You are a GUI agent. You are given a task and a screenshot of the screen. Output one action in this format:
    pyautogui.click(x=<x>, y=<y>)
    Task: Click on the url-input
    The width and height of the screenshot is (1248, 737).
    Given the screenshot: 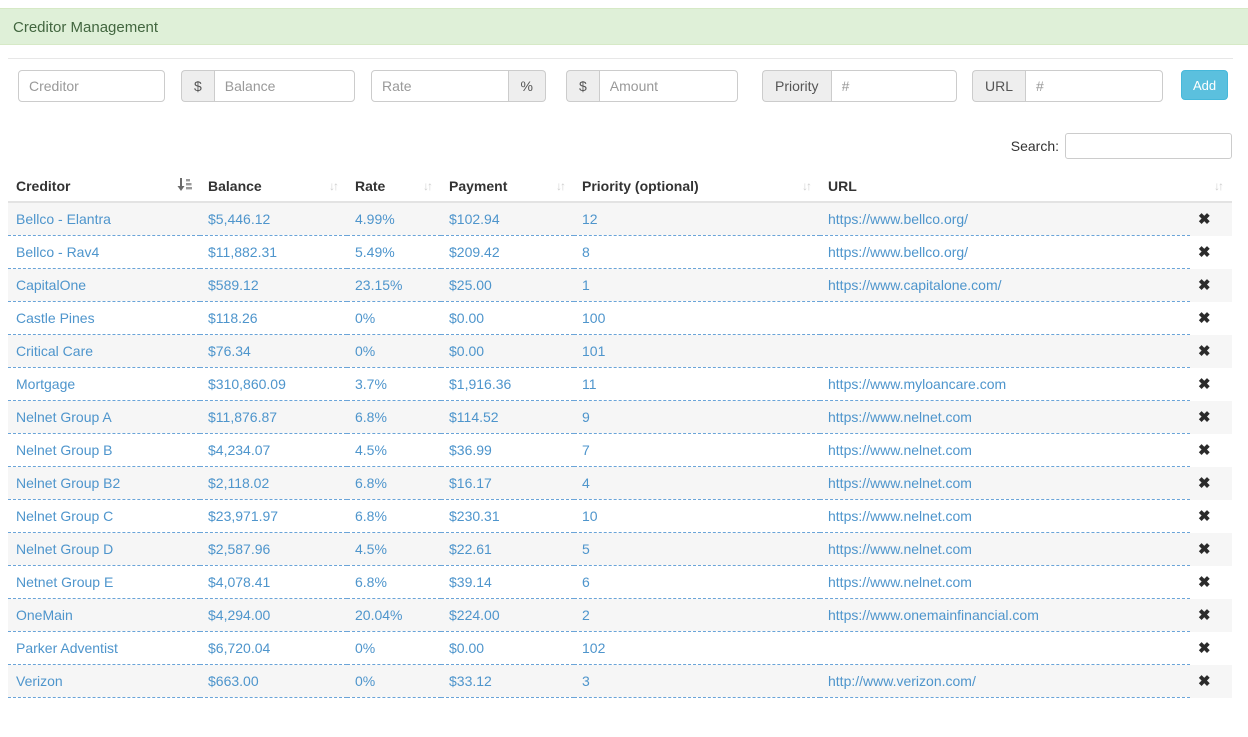 What is the action you would take?
    pyautogui.click(x=1094, y=86)
    